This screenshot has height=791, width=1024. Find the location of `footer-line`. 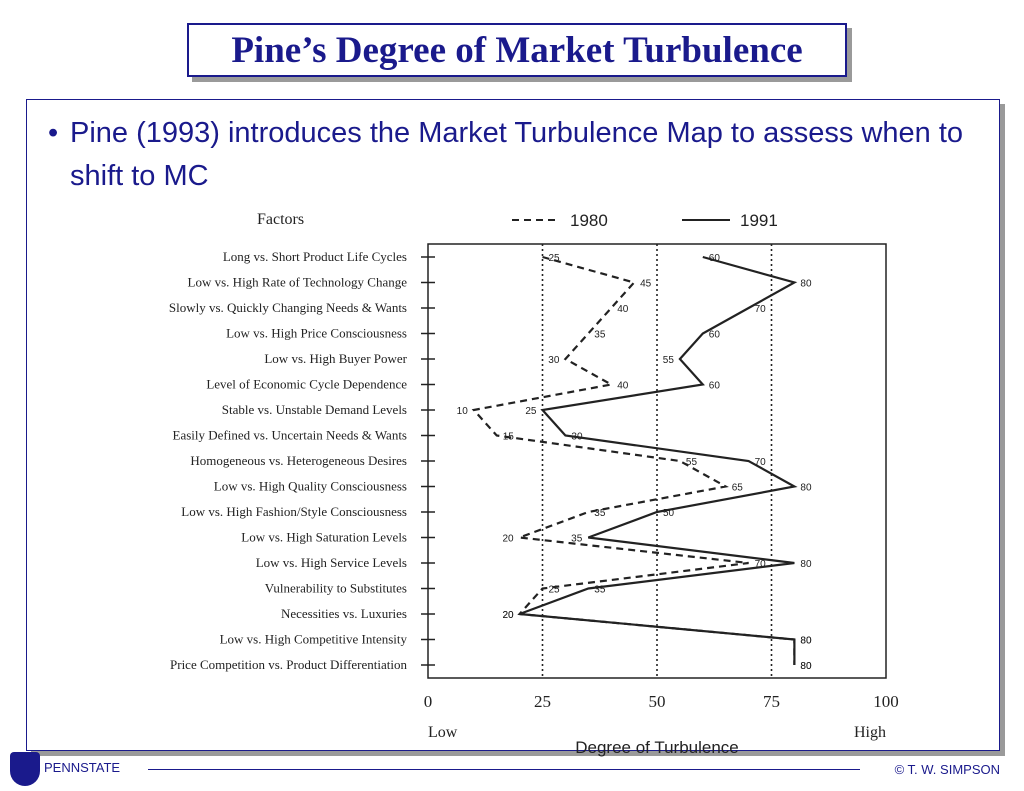

footer-line is located at coordinates (504, 769).